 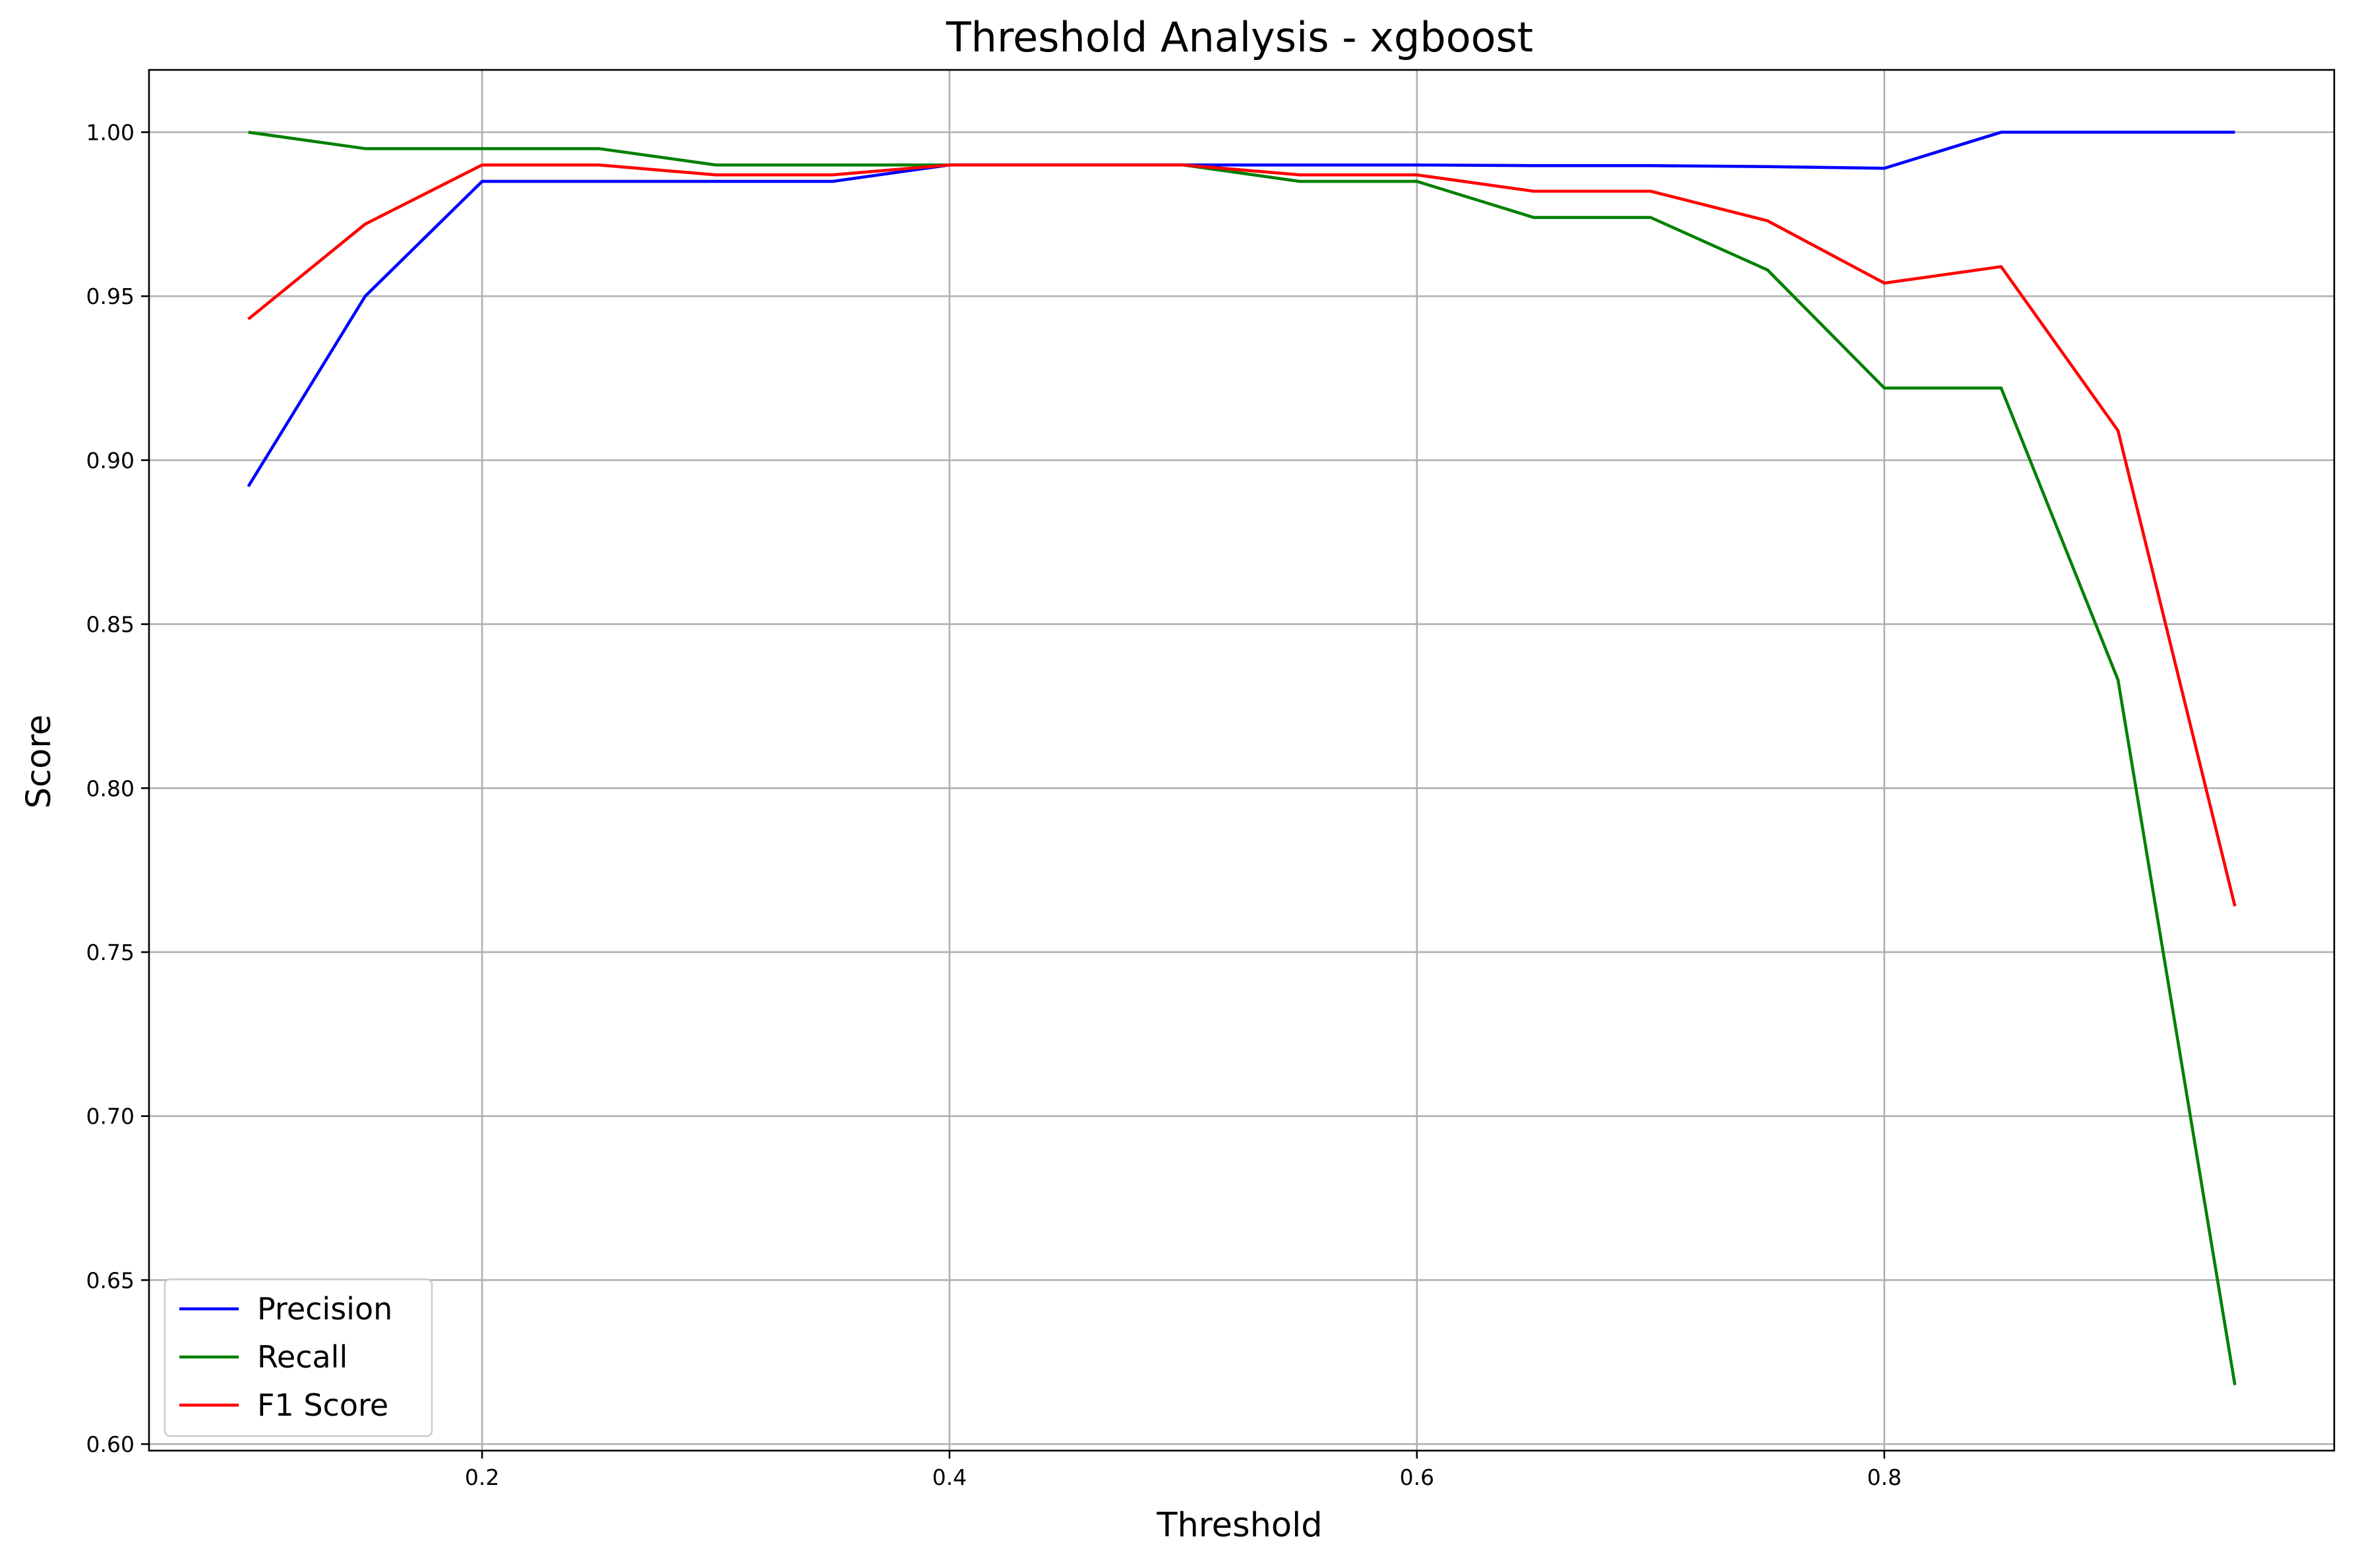 What do you see at coordinates (1239, 1525) in the screenshot?
I see `x-axis-title: Threshold` at bounding box center [1239, 1525].